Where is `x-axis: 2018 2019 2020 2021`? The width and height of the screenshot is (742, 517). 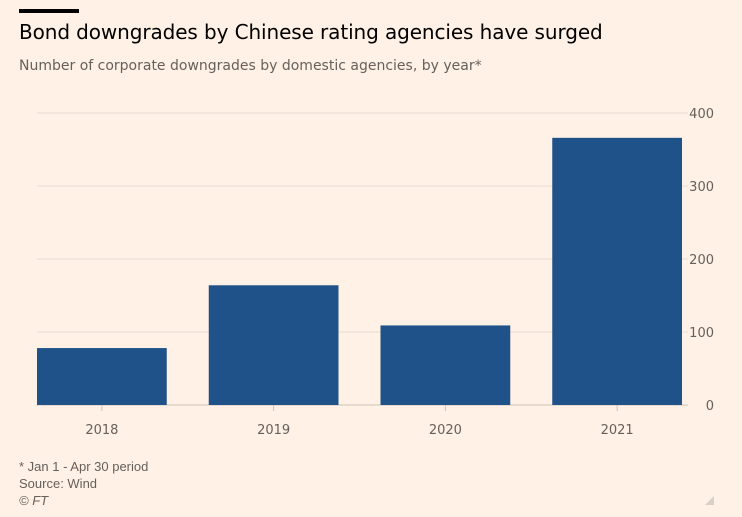
x-axis: 2018 2019 2020 2021 is located at coordinates (359, 421).